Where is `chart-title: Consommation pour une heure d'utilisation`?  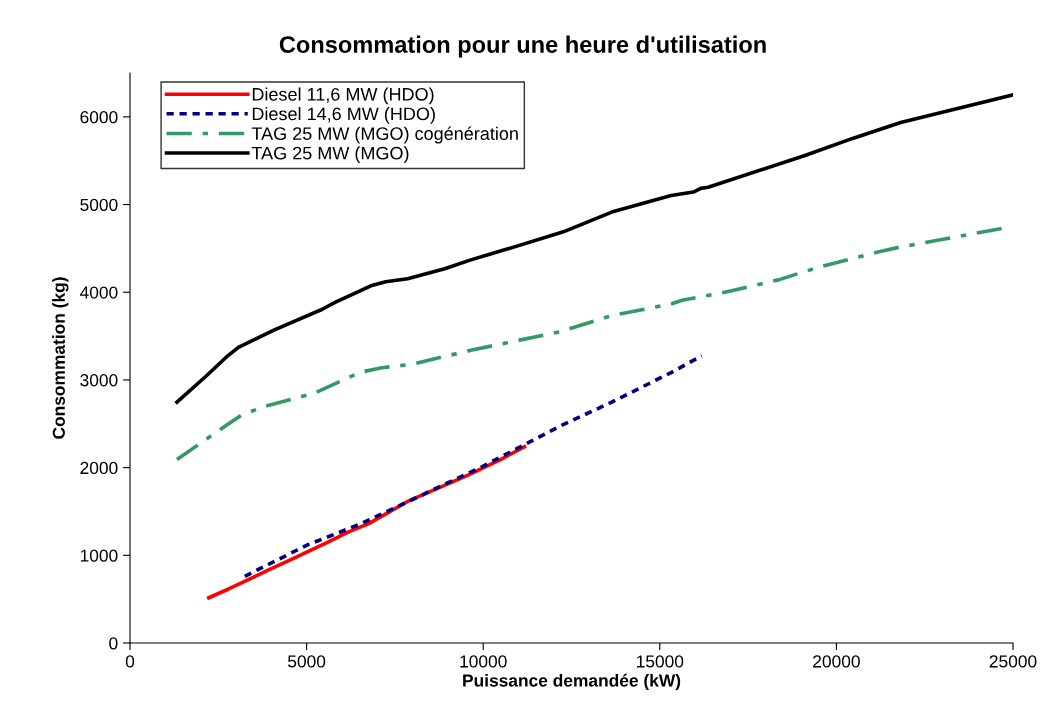 chart-title: Consommation pour une heure d'utilisation is located at coordinates (522, 46).